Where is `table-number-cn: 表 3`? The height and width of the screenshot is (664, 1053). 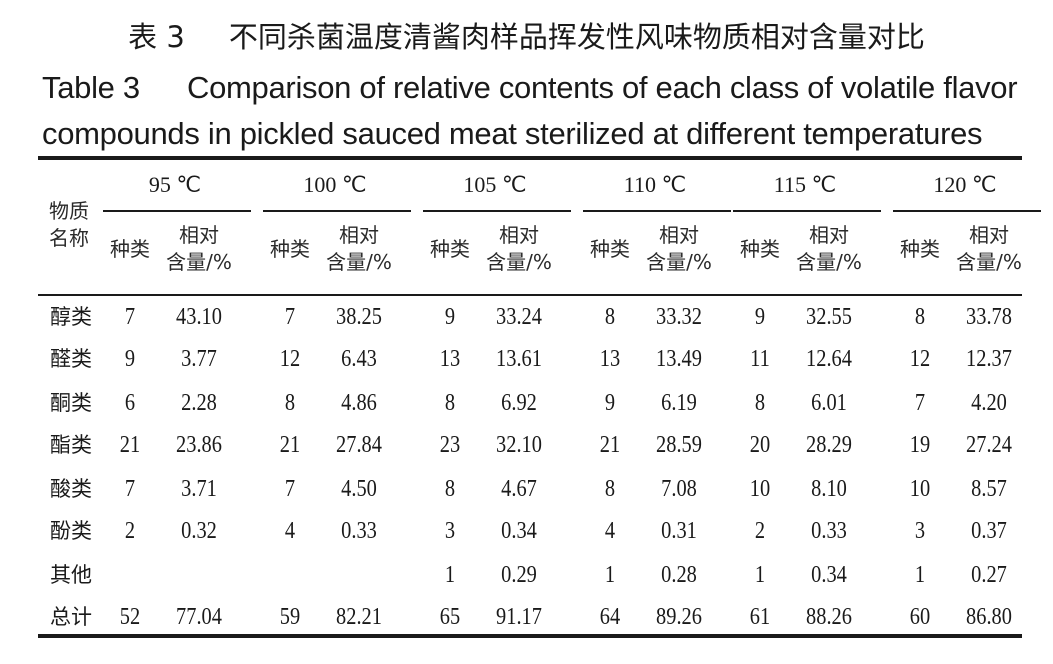 table-number-cn: 表 3 is located at coordinates (156, 37).